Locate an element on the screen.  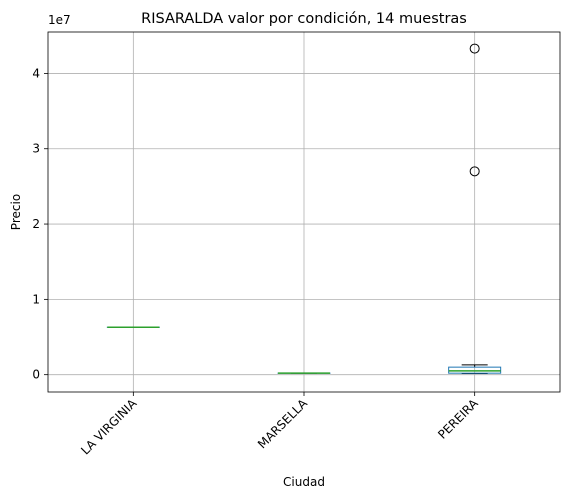
y-tick-label: 0 is located at coordinates (36, 375).